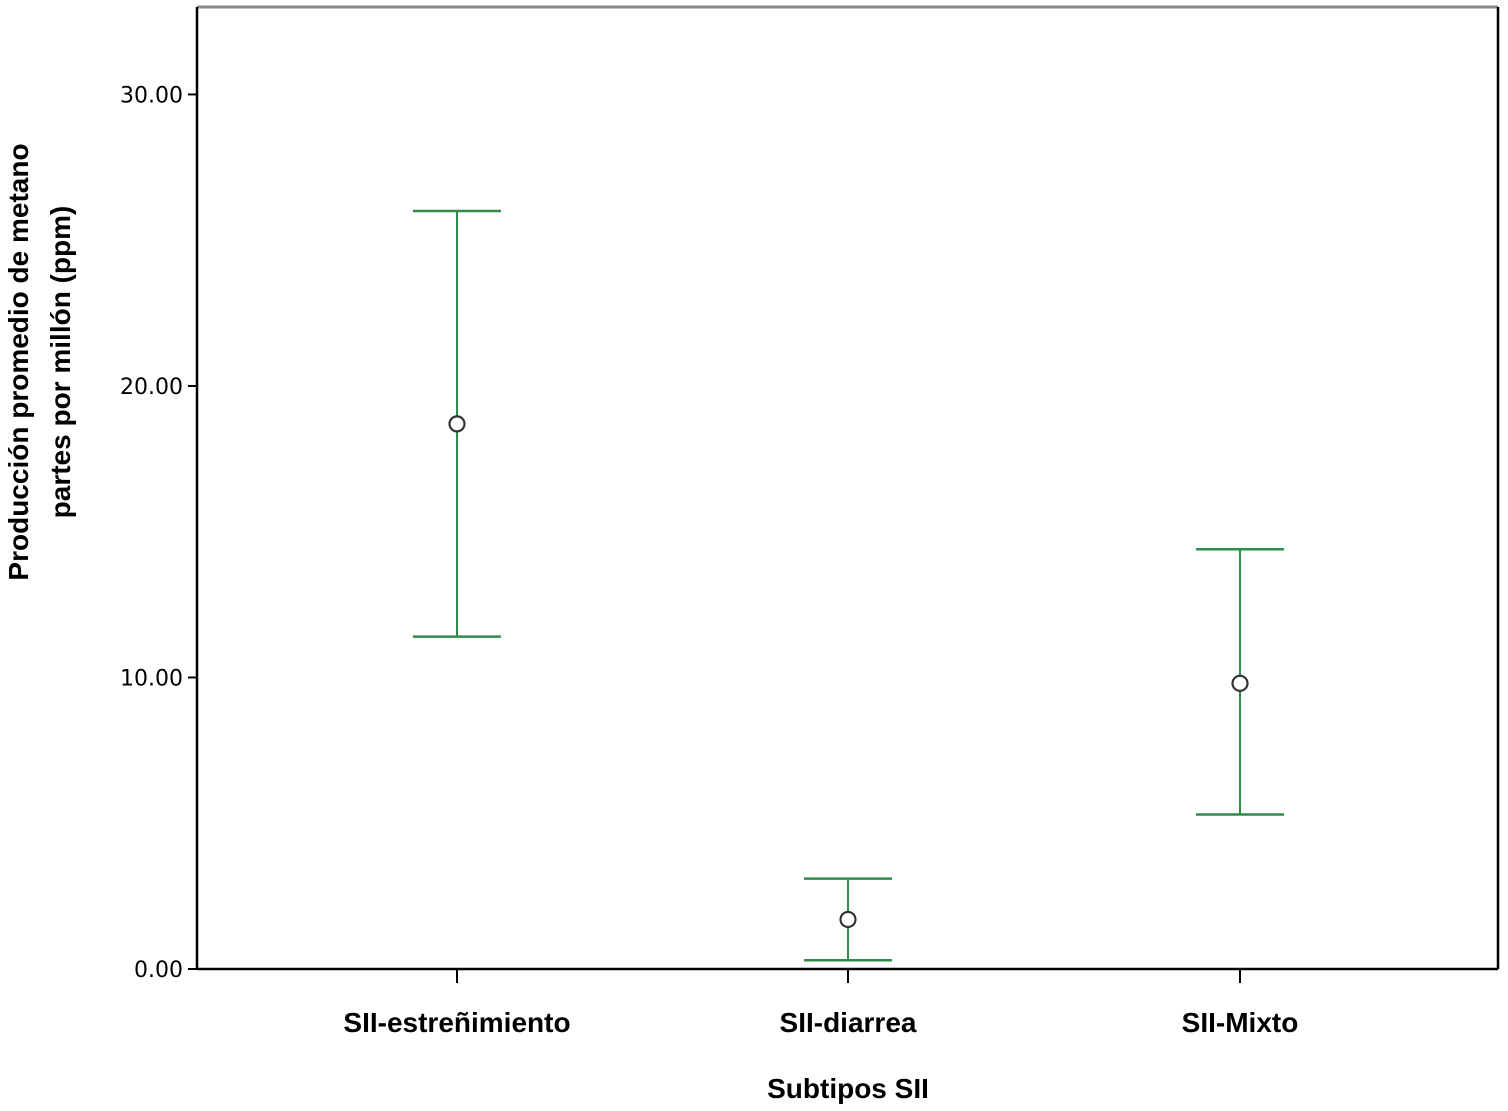 Image resolution: width=1508 pixels, height=1111 pixels. I want to click on x-tick-label: SII-estreñimiento, so click(456, 1022).